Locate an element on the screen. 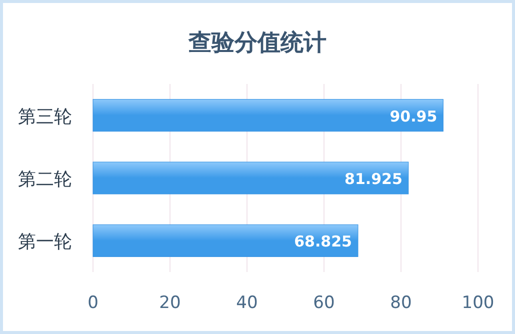 The width and height of the screenshot is (515, 334). y-tick-label: 第一轮 is located at coordinates (45, 242).